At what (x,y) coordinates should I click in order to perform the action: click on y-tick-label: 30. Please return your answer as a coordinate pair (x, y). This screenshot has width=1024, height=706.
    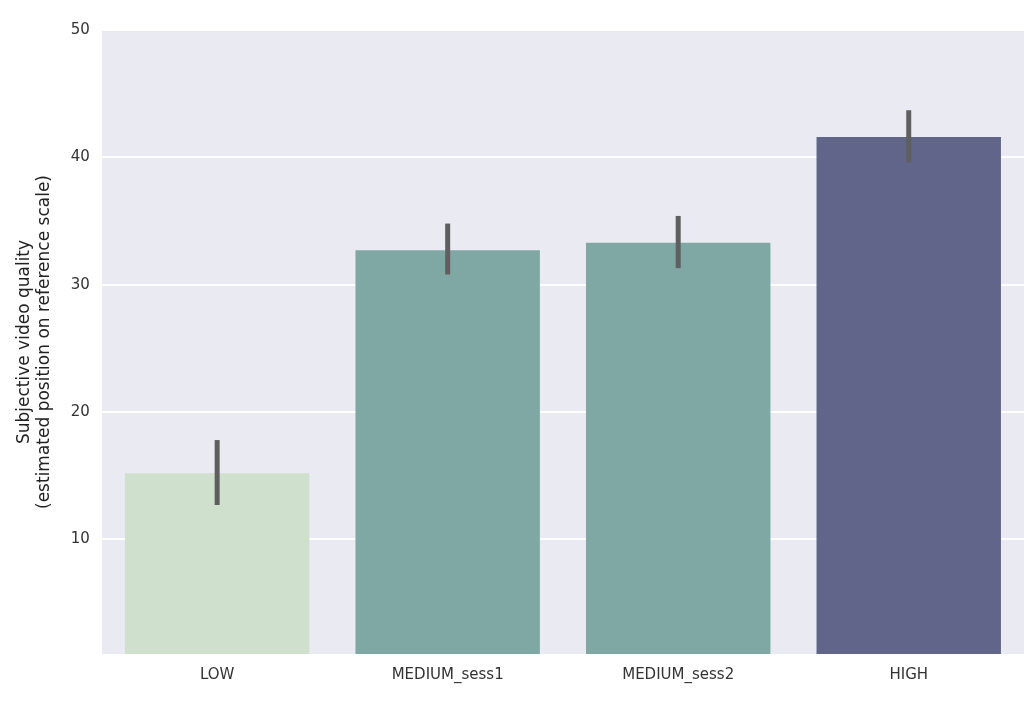
    Looking at the image, I should click on (80, 283).